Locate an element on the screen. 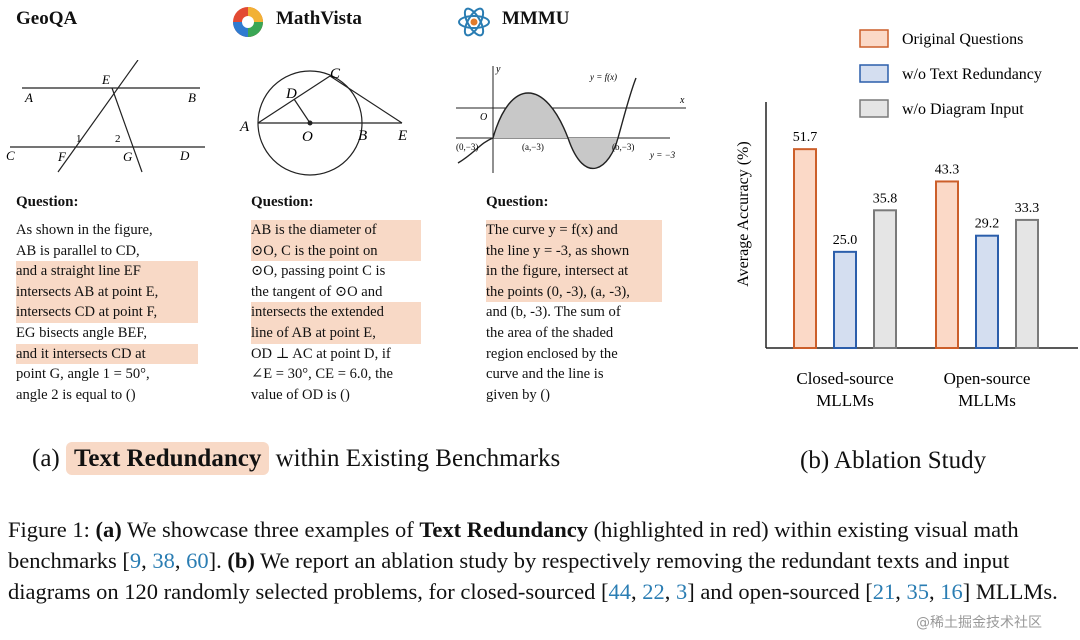 Image resolution: width=1080 pixels, height=640 pixels. subcaption-a-suffix: within Existing Benchmarks is located at coordinates (418, 458).